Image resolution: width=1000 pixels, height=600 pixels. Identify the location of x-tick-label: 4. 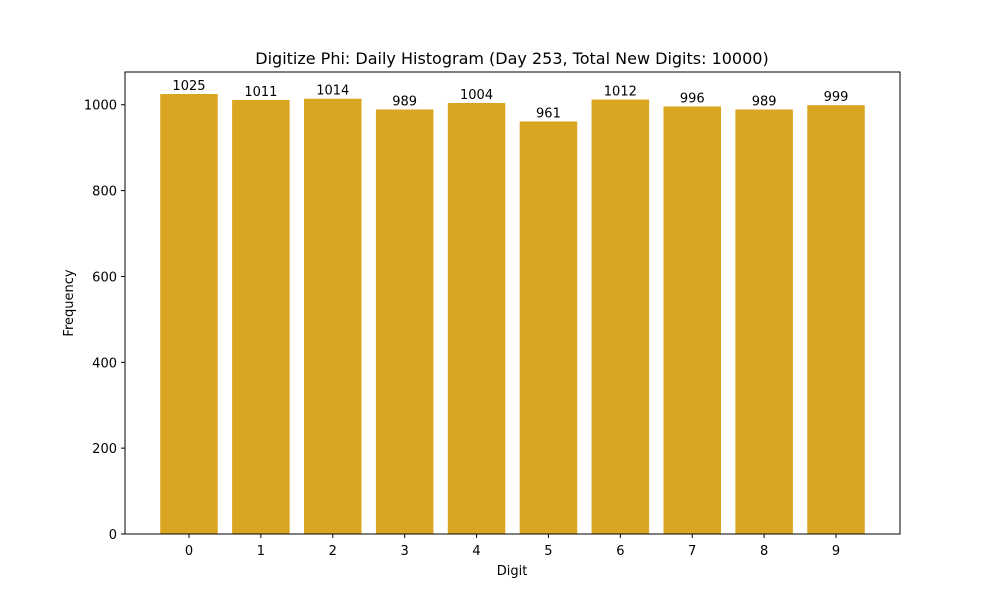
(476, 551).